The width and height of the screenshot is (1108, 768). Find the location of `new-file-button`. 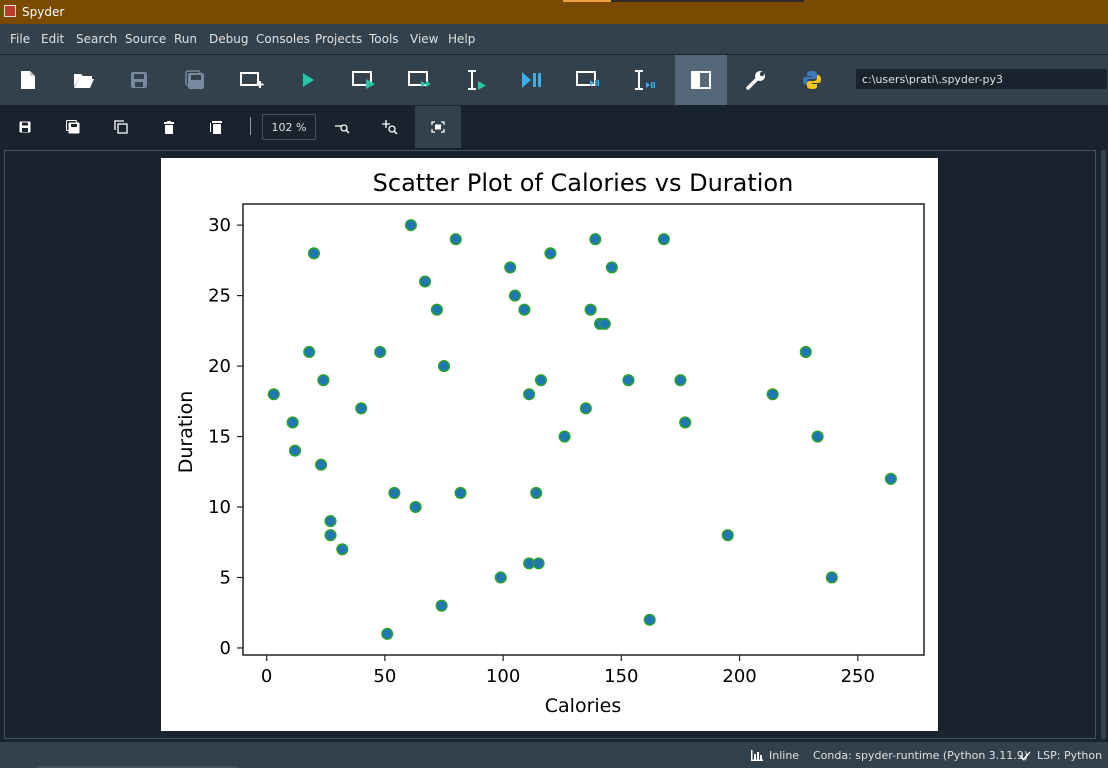

new-file-button is located at coordinates (28, 80).